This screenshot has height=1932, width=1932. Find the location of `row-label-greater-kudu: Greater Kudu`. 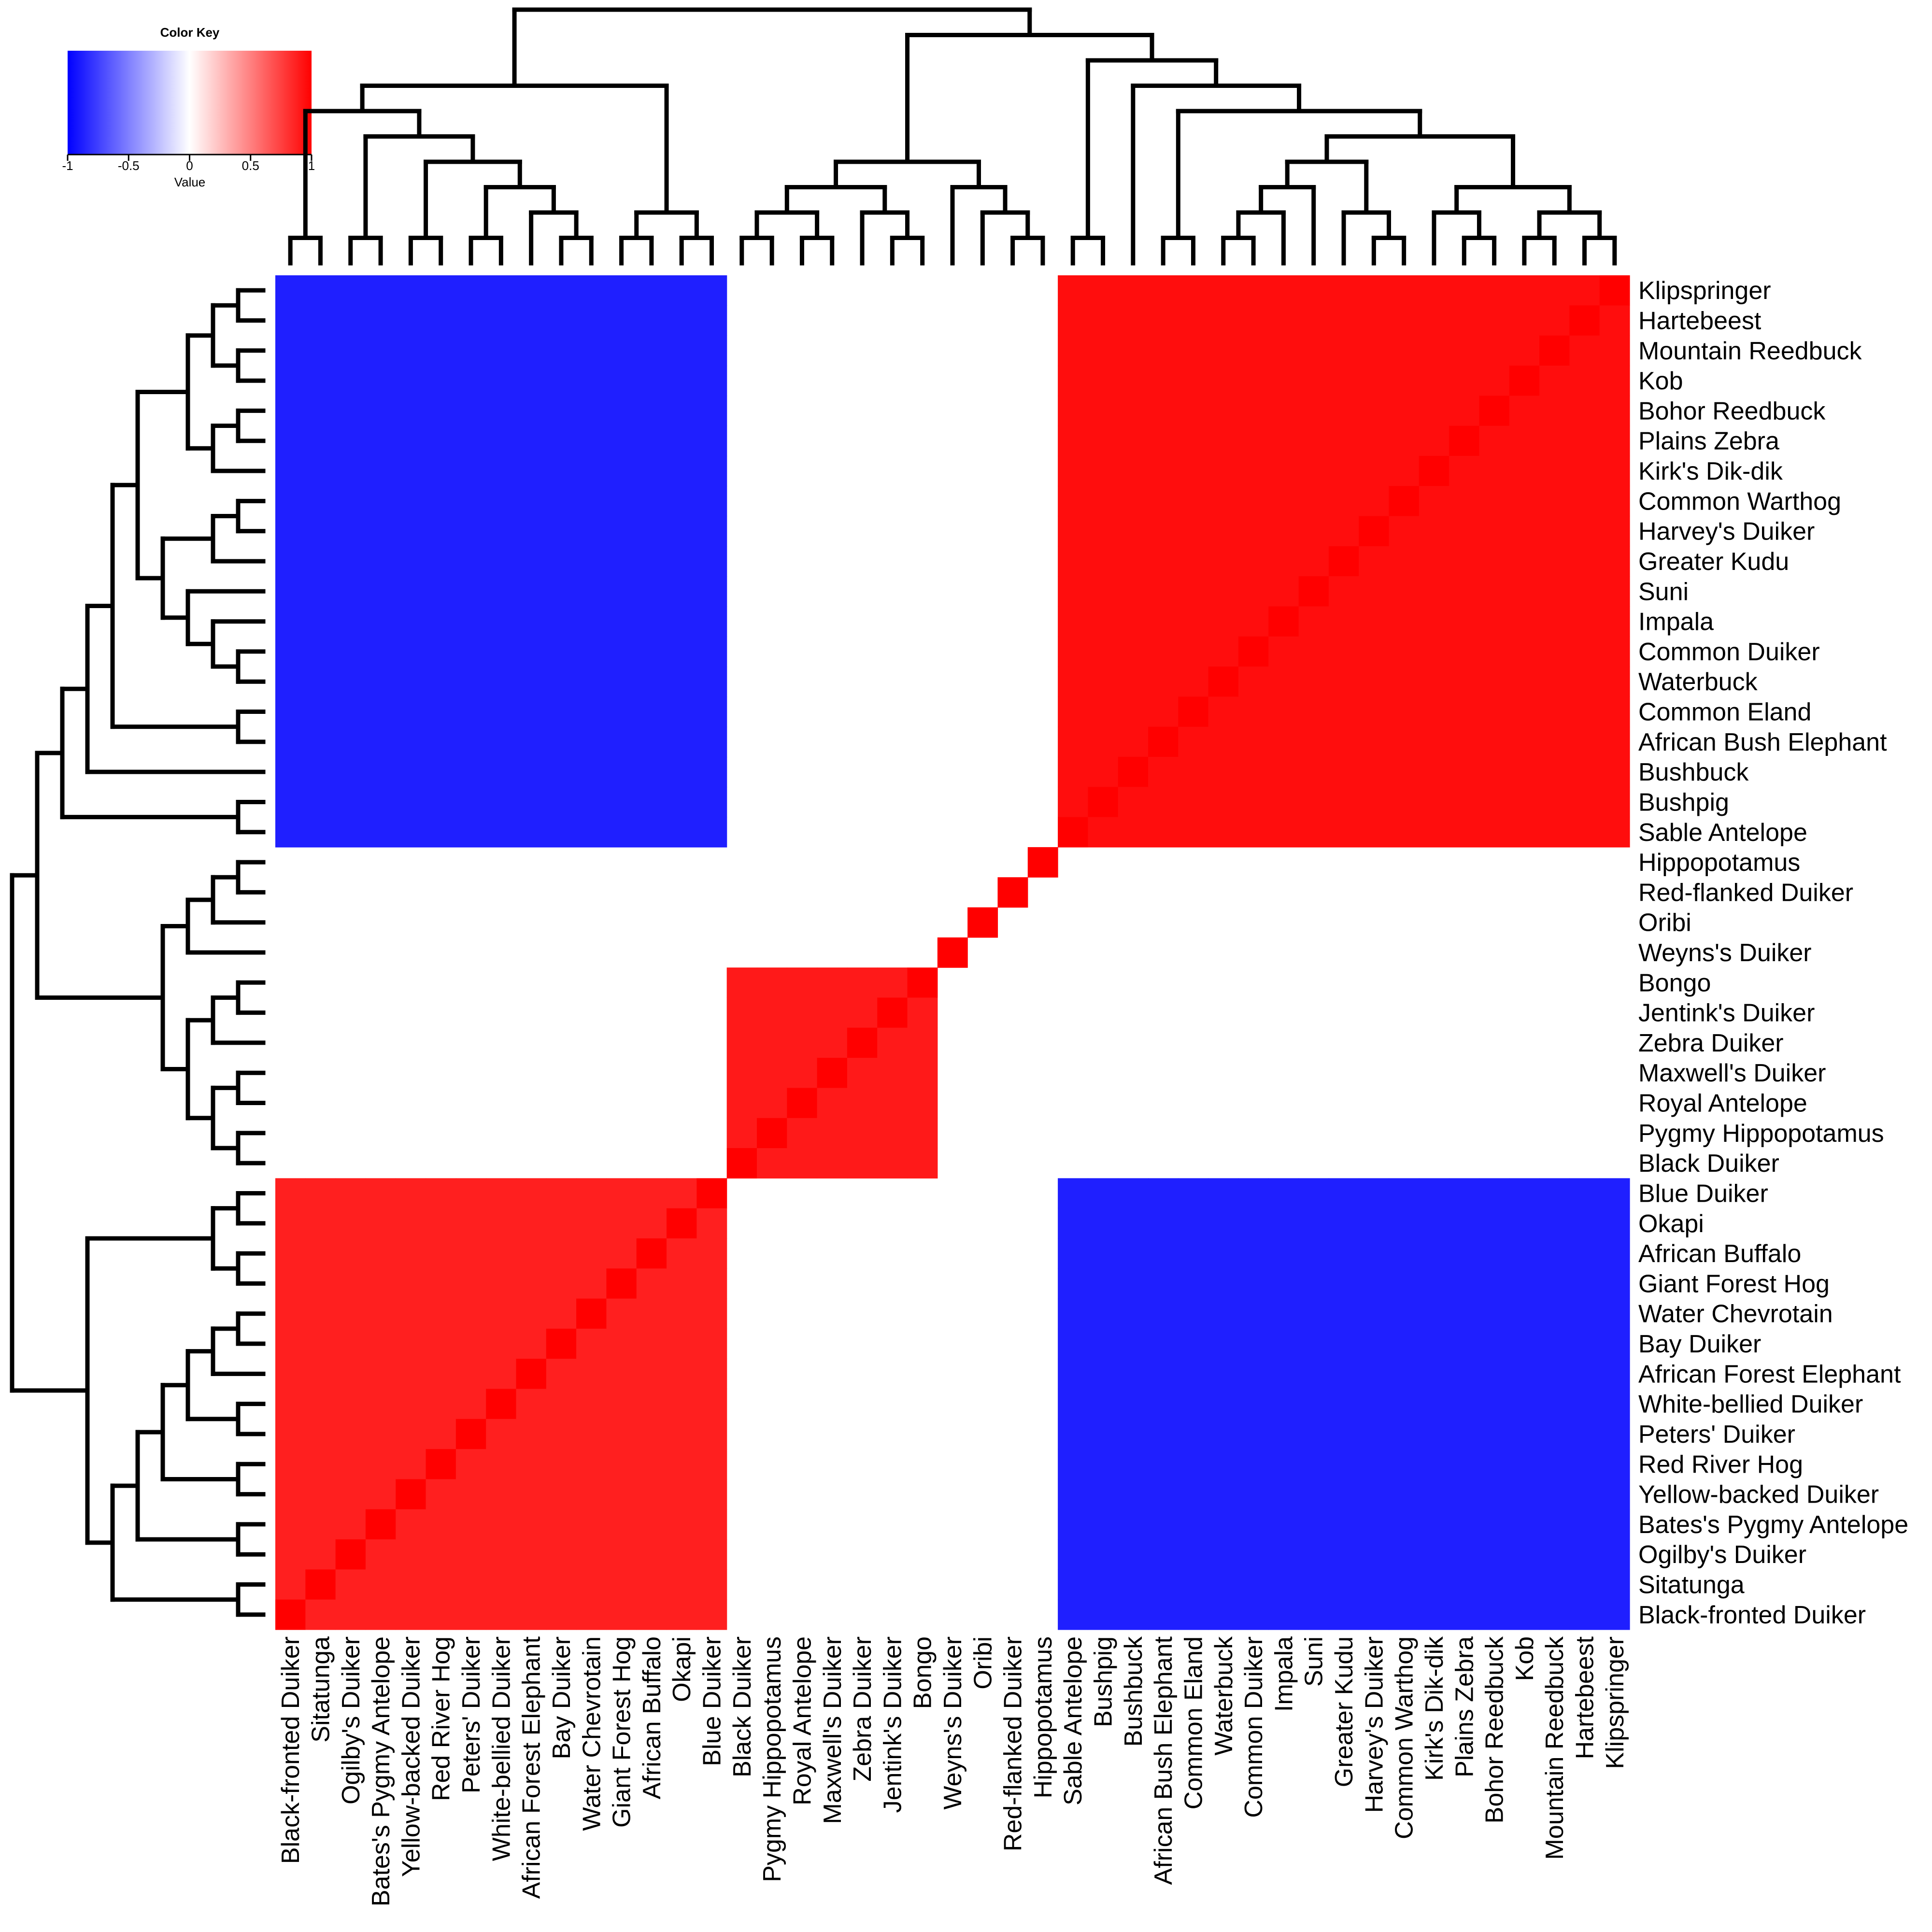

row-label-greater-kudu: Greater Kudu is located at coordinates (1713, 562).